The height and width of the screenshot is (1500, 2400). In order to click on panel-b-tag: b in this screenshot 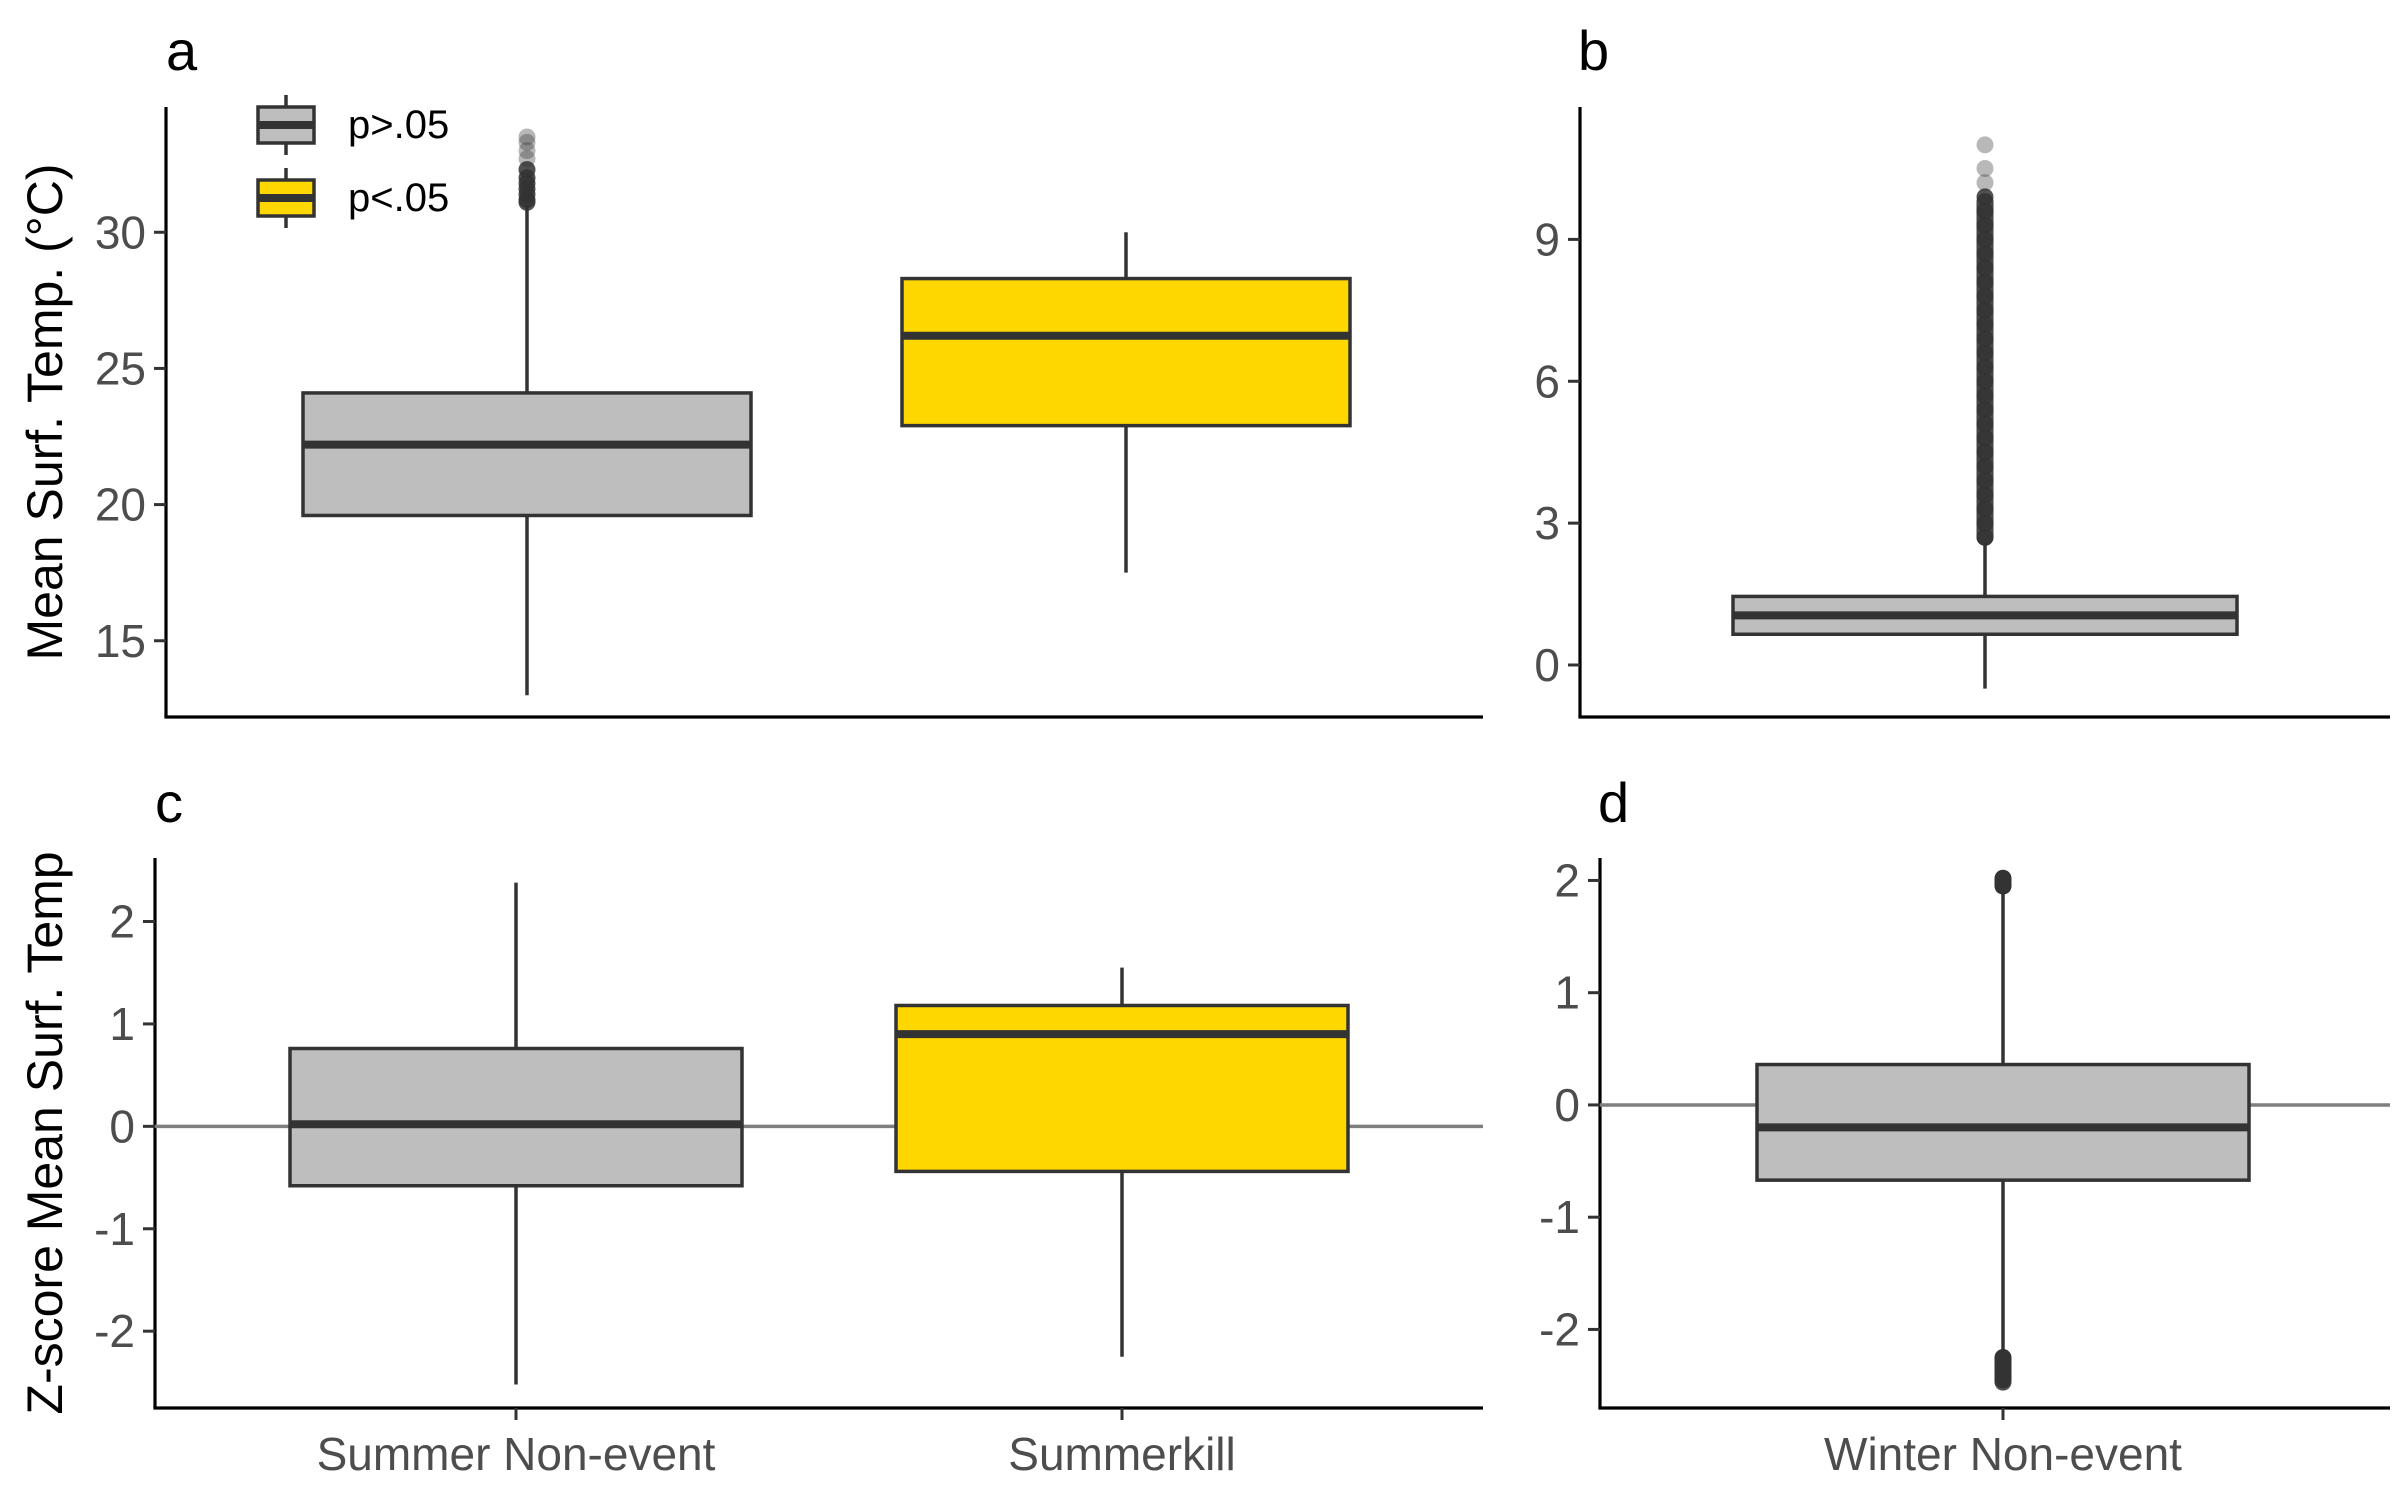, I will do `click(1593, 50)`.